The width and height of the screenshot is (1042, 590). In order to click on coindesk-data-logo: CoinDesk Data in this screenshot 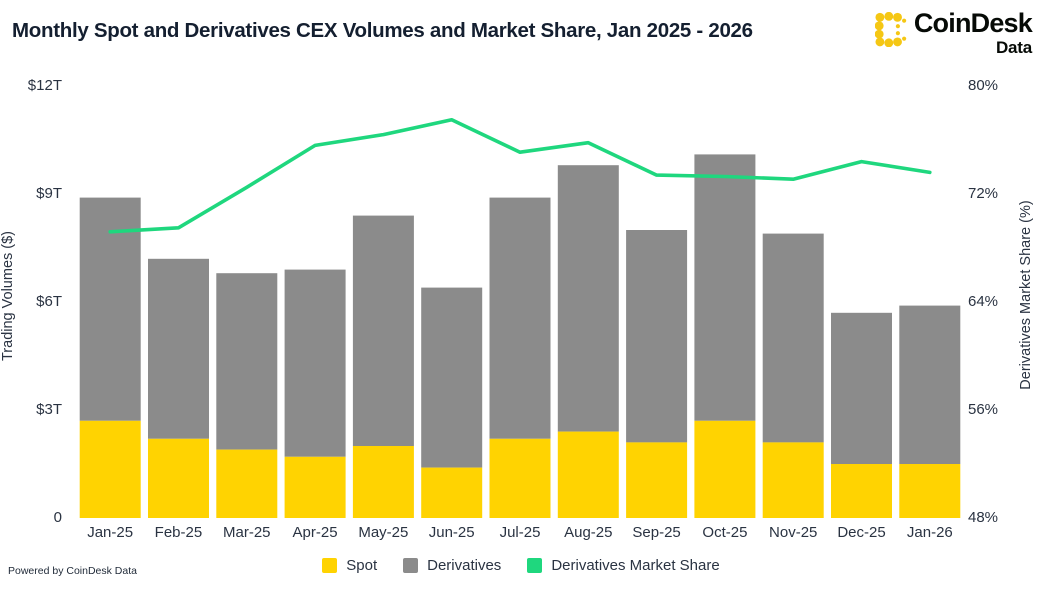, I will do `click(953, 32)`.